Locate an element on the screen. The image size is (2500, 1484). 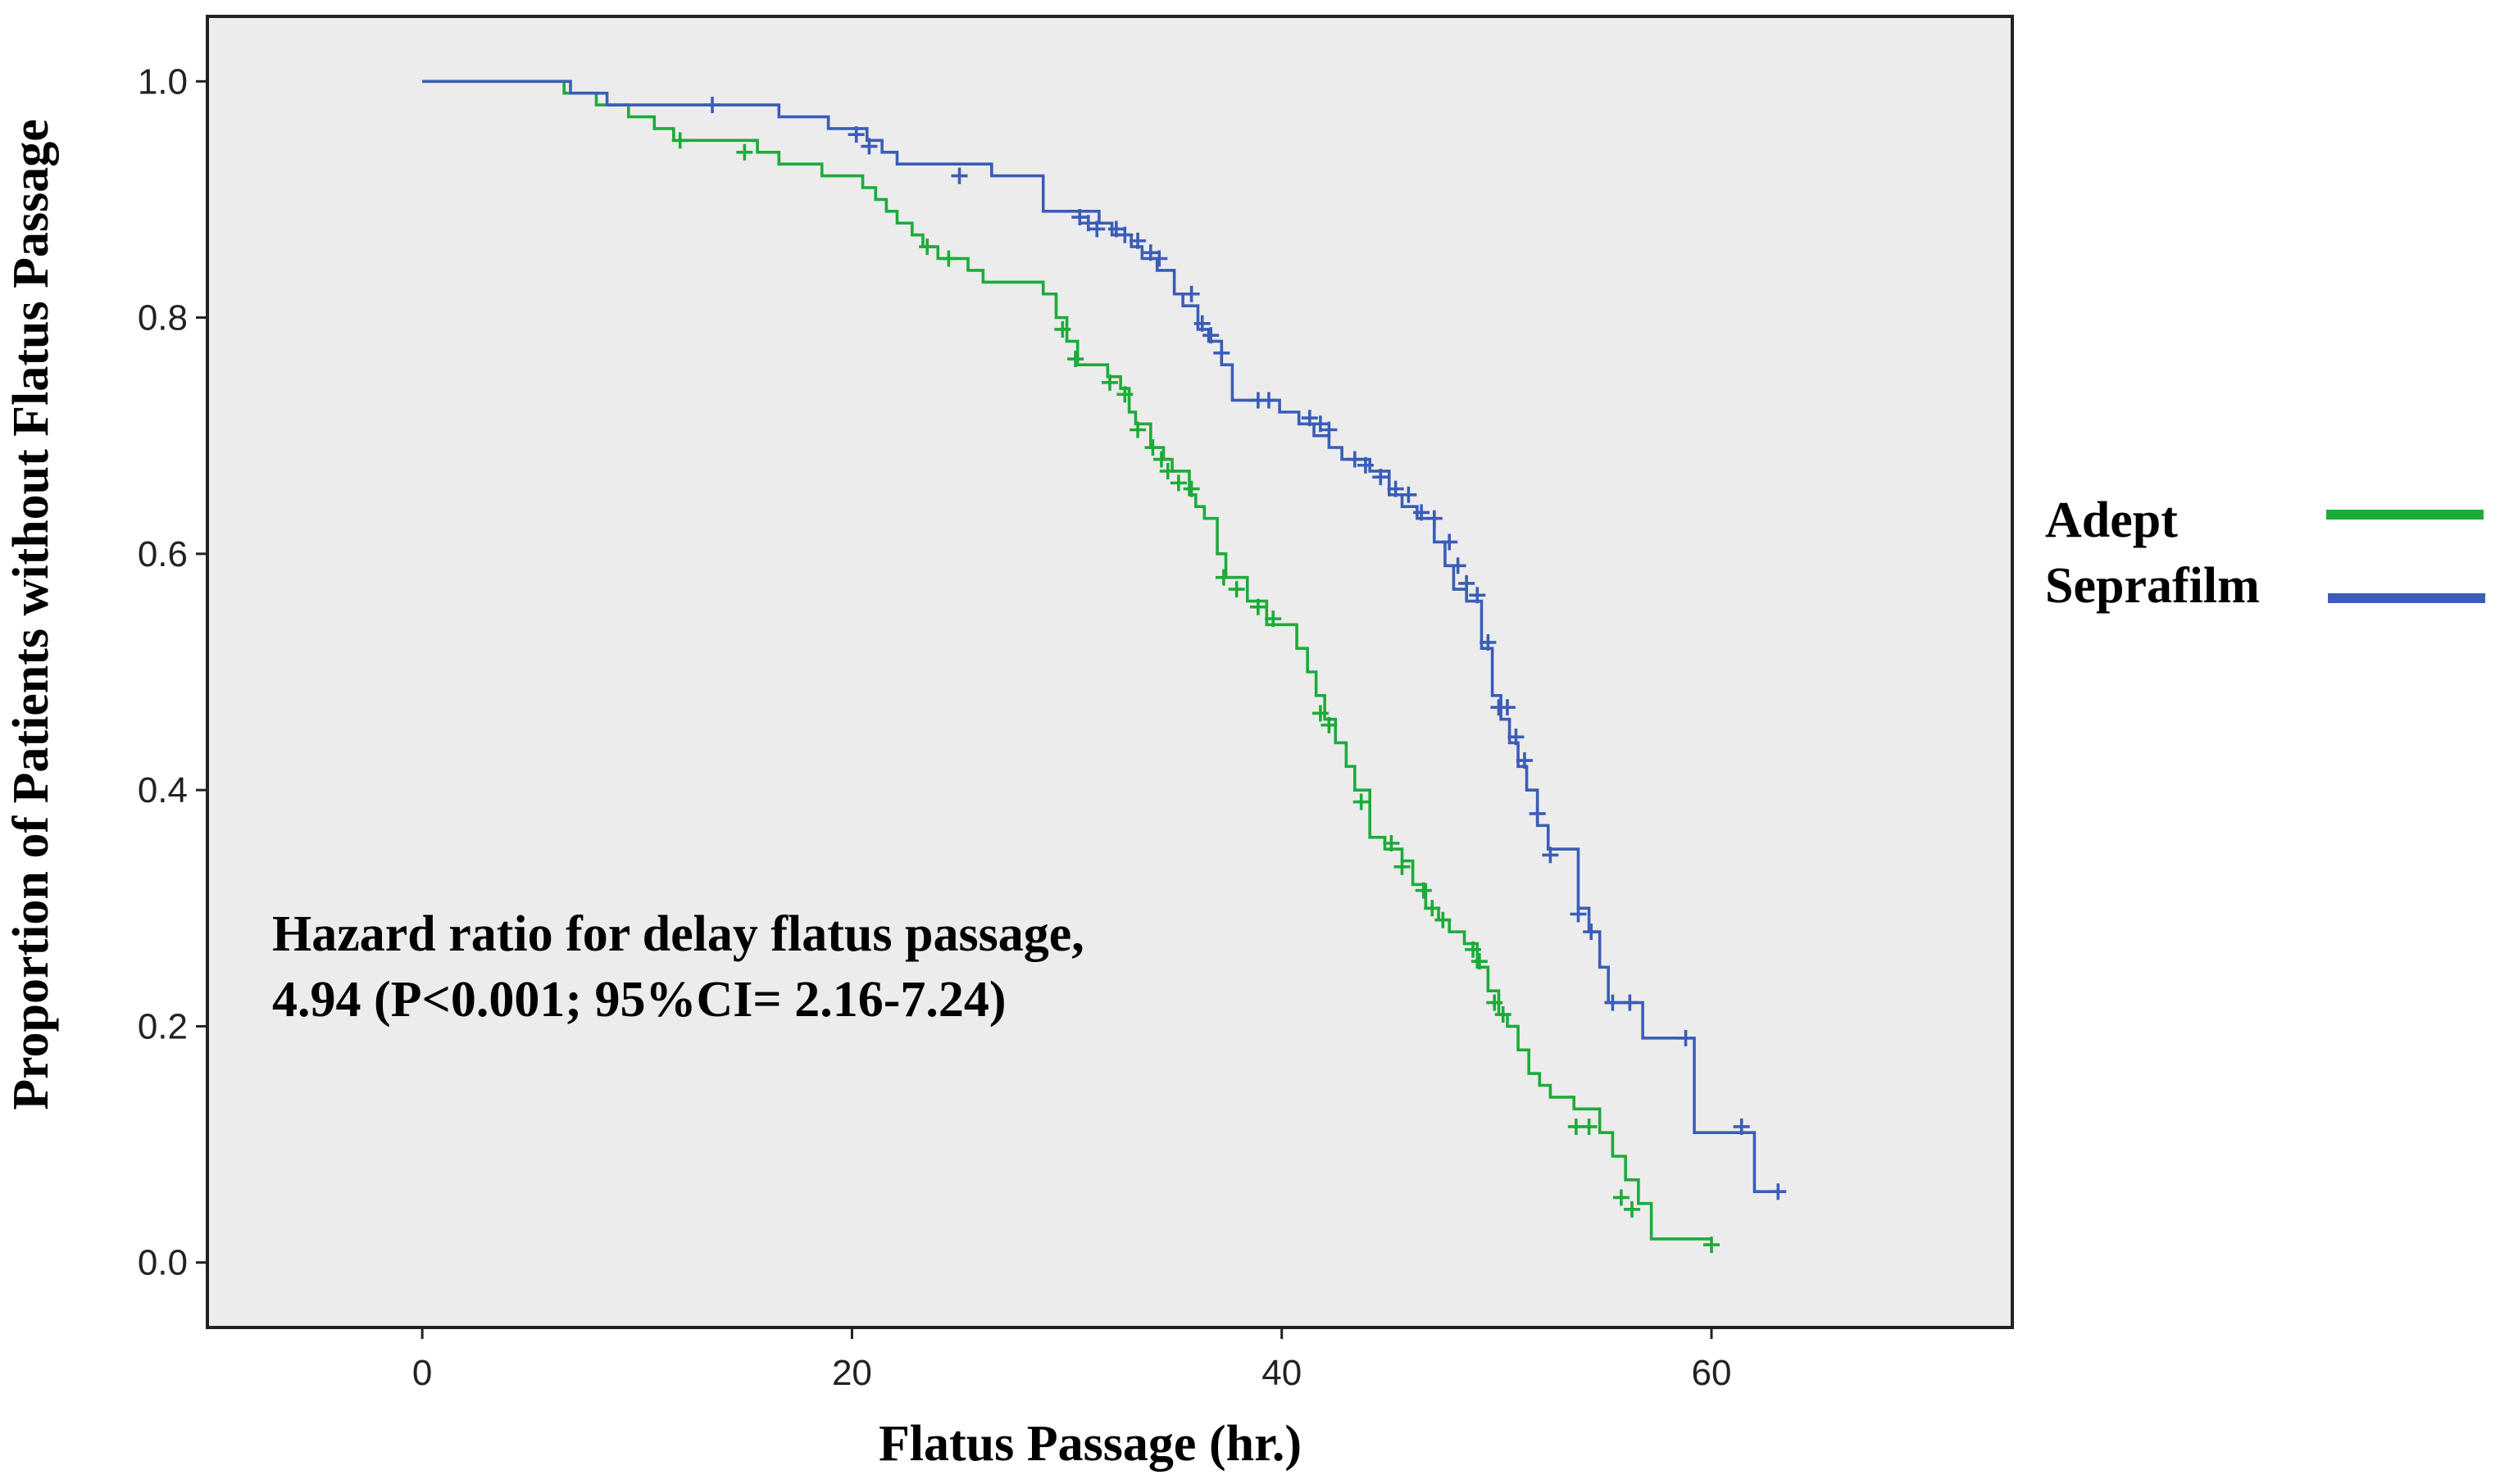
legend-label-adept: Adept is located at coordinates (2111, 520).